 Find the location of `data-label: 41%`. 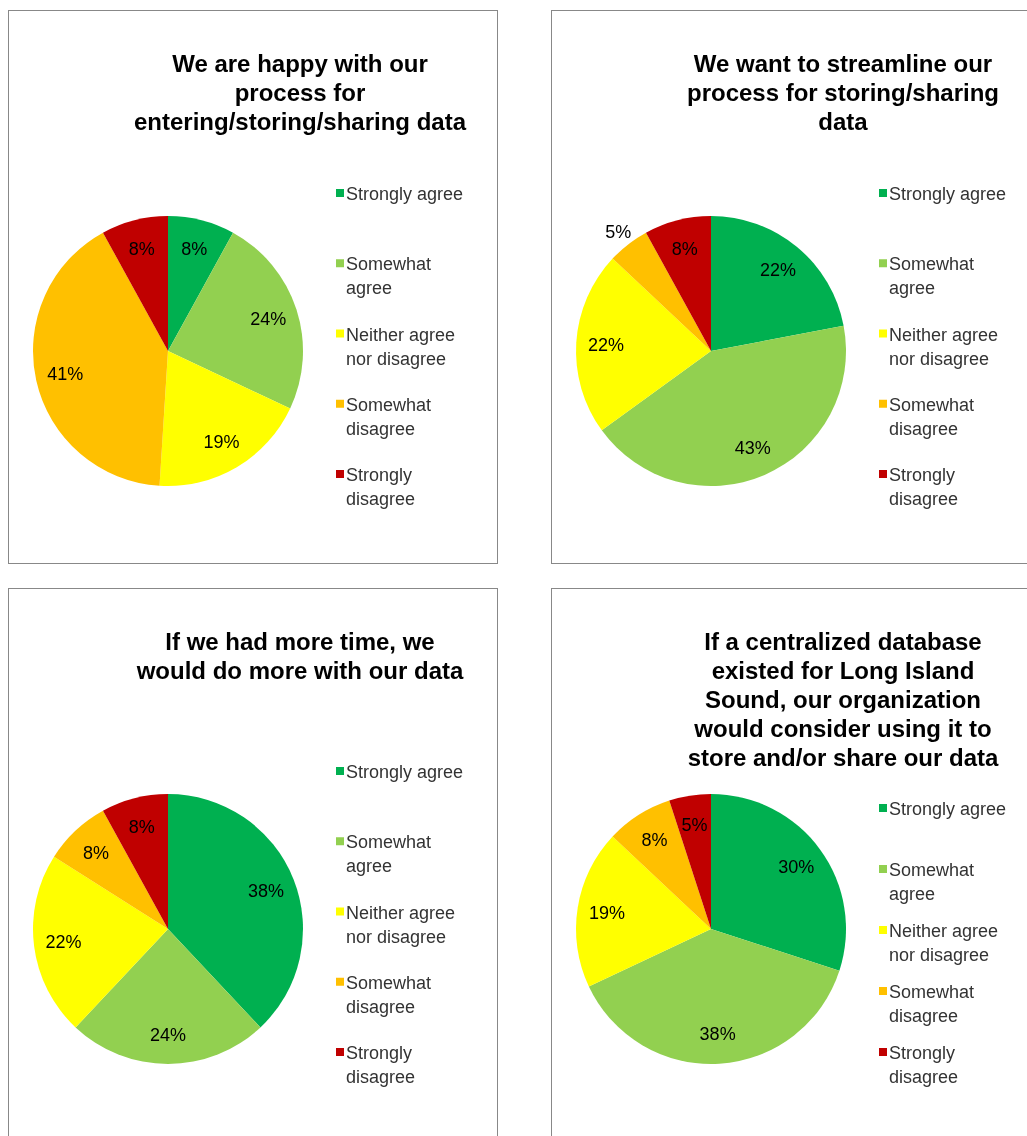

data-label: 41% is located at coordinates (65, 374).